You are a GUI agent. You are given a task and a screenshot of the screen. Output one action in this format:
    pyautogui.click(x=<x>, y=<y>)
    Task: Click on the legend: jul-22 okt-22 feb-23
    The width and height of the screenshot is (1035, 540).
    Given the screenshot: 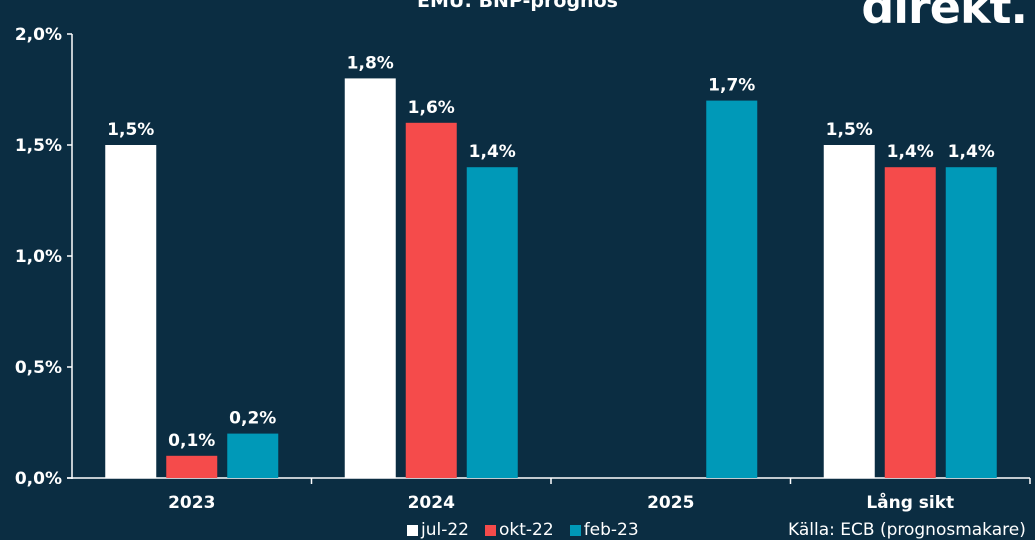 What is the action you would take?
    pyautogui.click(x=523, y=530)
    